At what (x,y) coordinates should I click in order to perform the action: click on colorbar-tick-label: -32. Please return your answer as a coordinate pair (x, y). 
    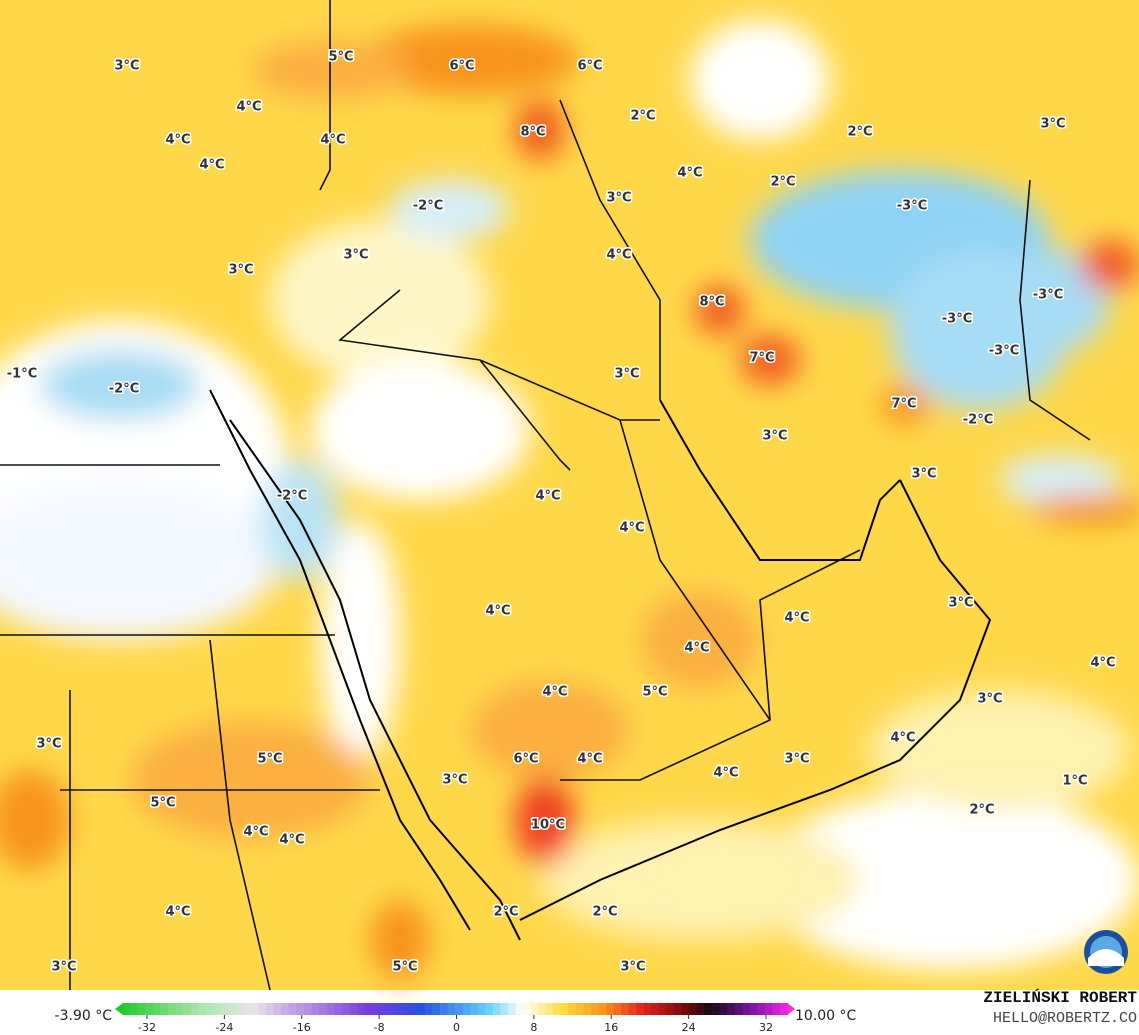
    Looking at the image, I should click on (147, 1027).